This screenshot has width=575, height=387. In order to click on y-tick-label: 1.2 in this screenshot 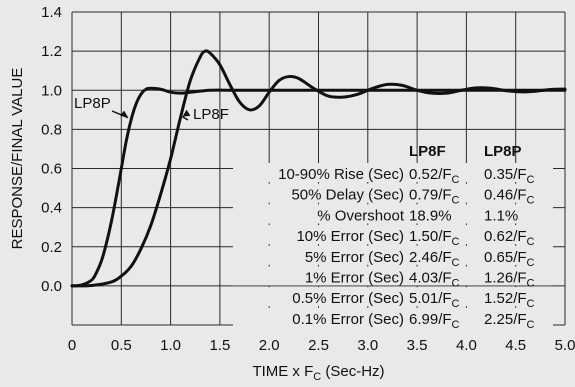, I will do `click(51, 51)`.